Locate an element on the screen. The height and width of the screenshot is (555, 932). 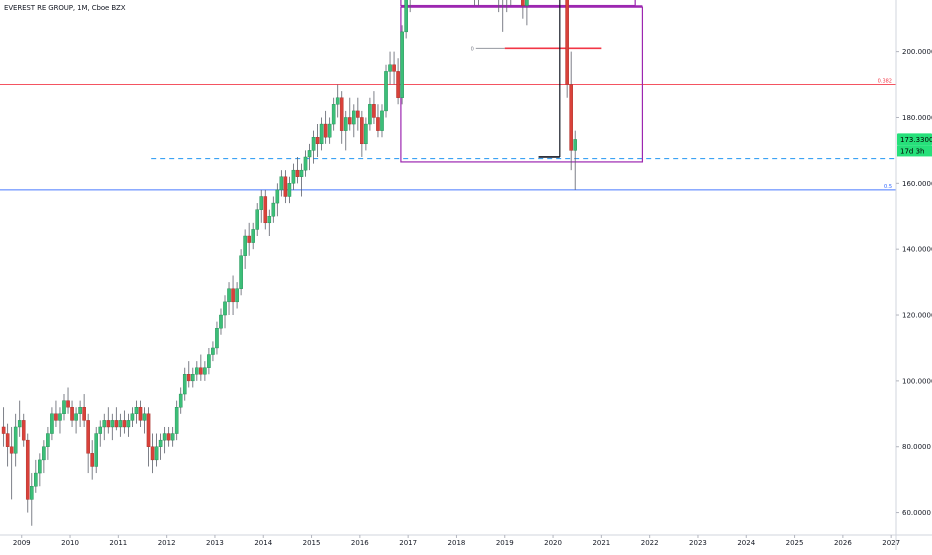
fib-level-label: 0.5 is located at coordinates (888, 187).